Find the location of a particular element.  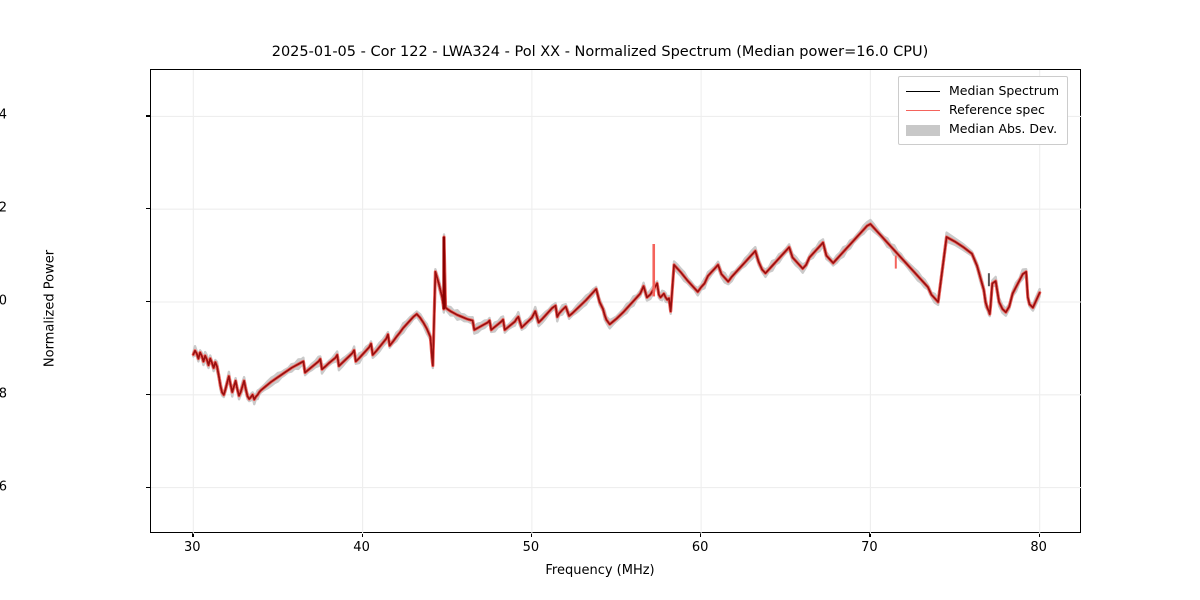

legend-item-3: Median Abs. Dev. is located at coordinates (982, 129).